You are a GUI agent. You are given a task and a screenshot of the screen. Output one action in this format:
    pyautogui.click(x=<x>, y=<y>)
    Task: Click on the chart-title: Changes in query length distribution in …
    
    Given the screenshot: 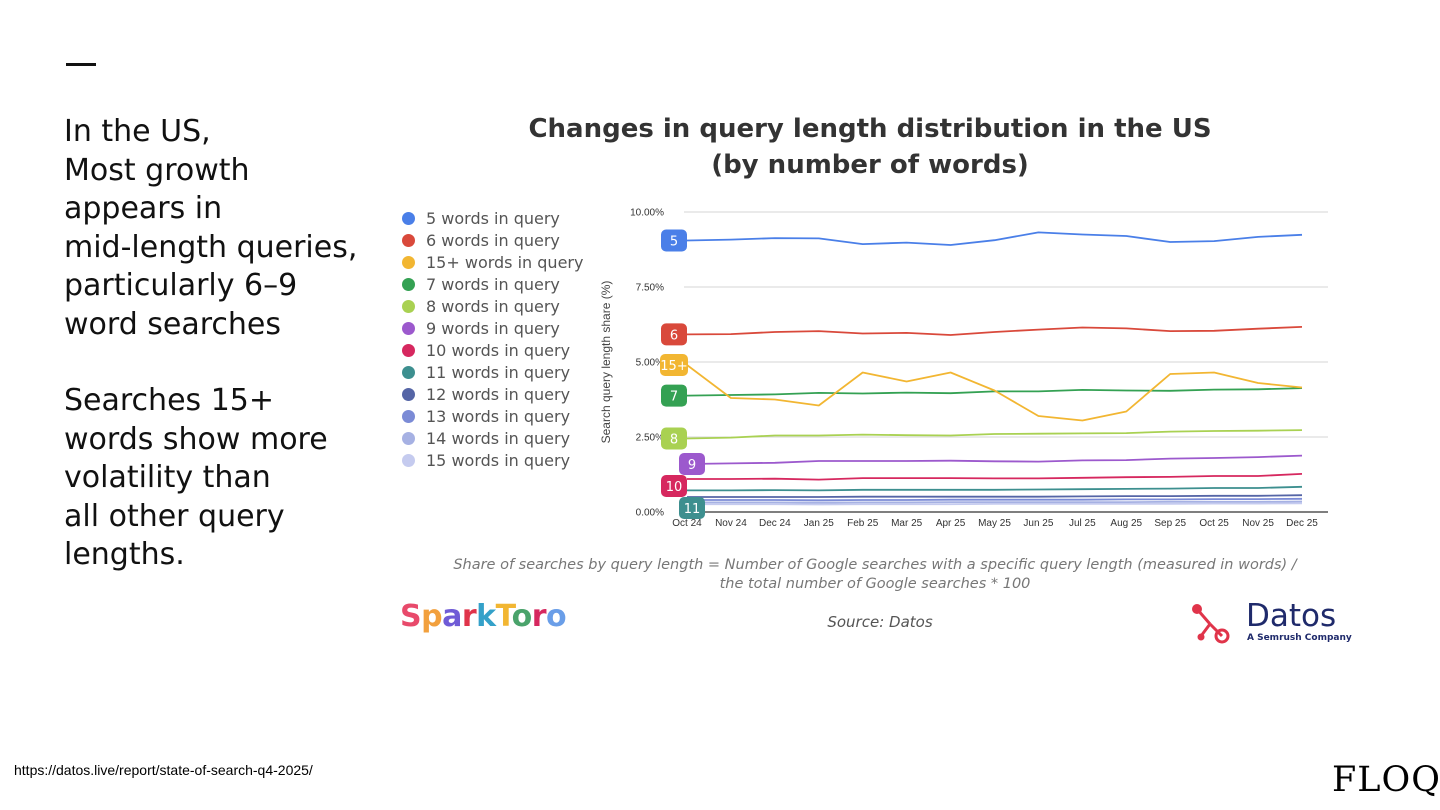 What is the action you would take?
    pyautogui.click(x=870, y=147)
    